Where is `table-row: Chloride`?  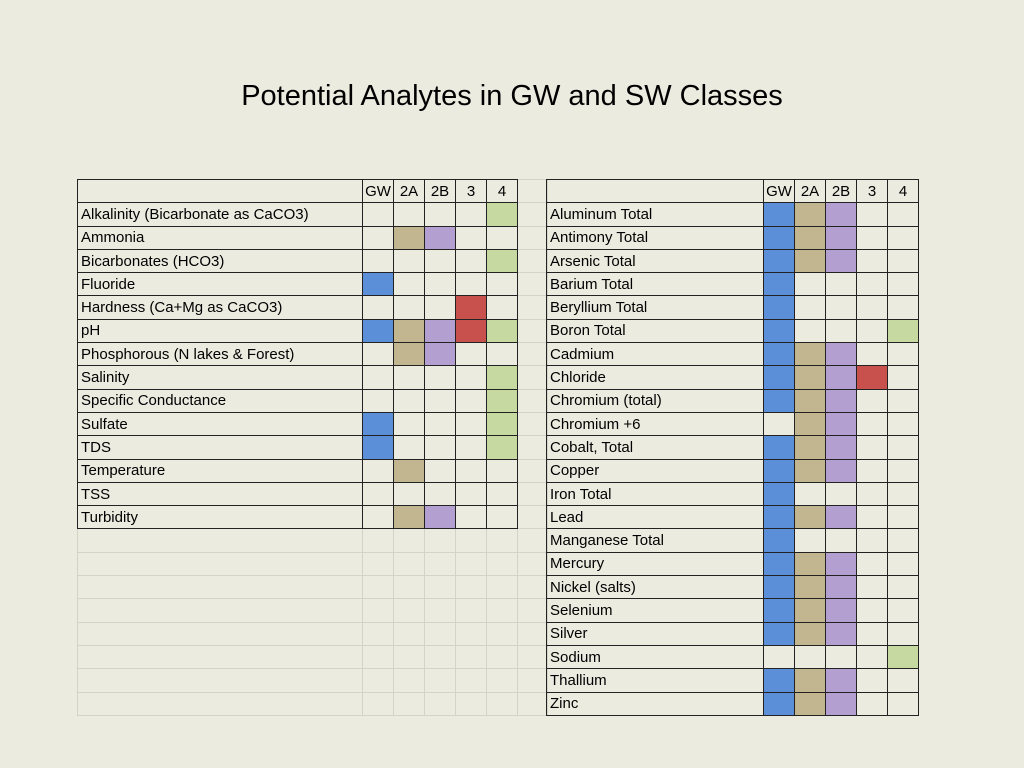
table-row: Chloride is located at coordinates (732, 377).